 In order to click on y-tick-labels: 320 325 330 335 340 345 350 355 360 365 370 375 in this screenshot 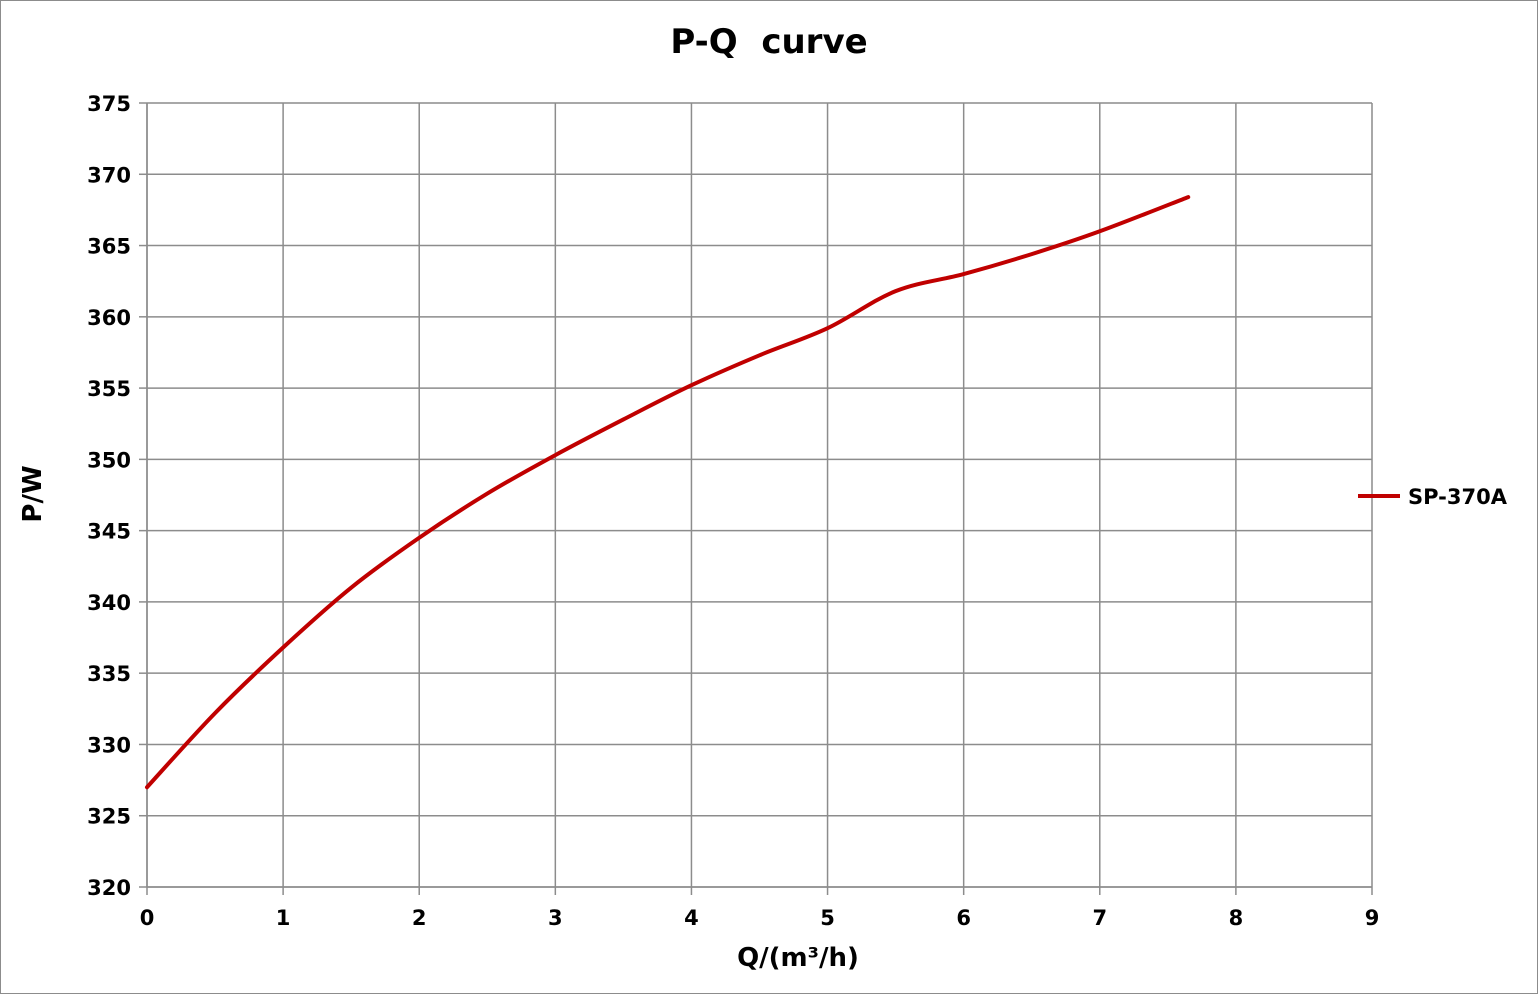, I will do `click(109, 496)`.